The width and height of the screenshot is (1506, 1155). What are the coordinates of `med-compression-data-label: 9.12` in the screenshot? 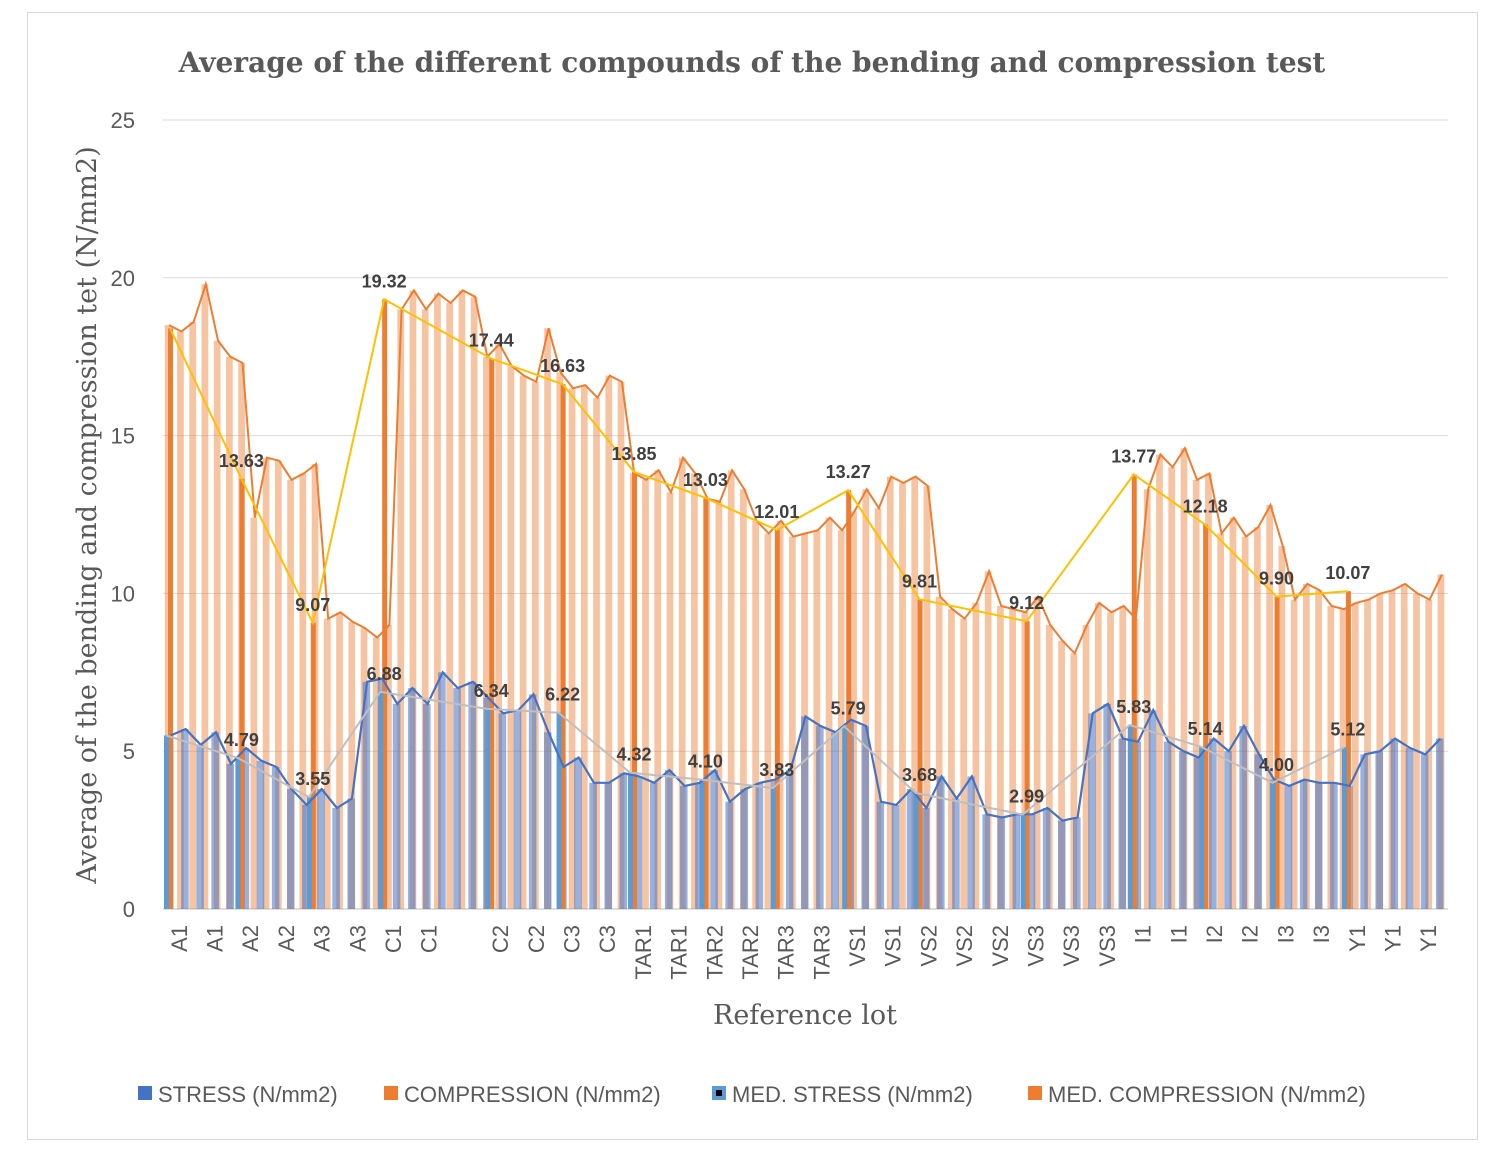 It's located at (1026, 603).